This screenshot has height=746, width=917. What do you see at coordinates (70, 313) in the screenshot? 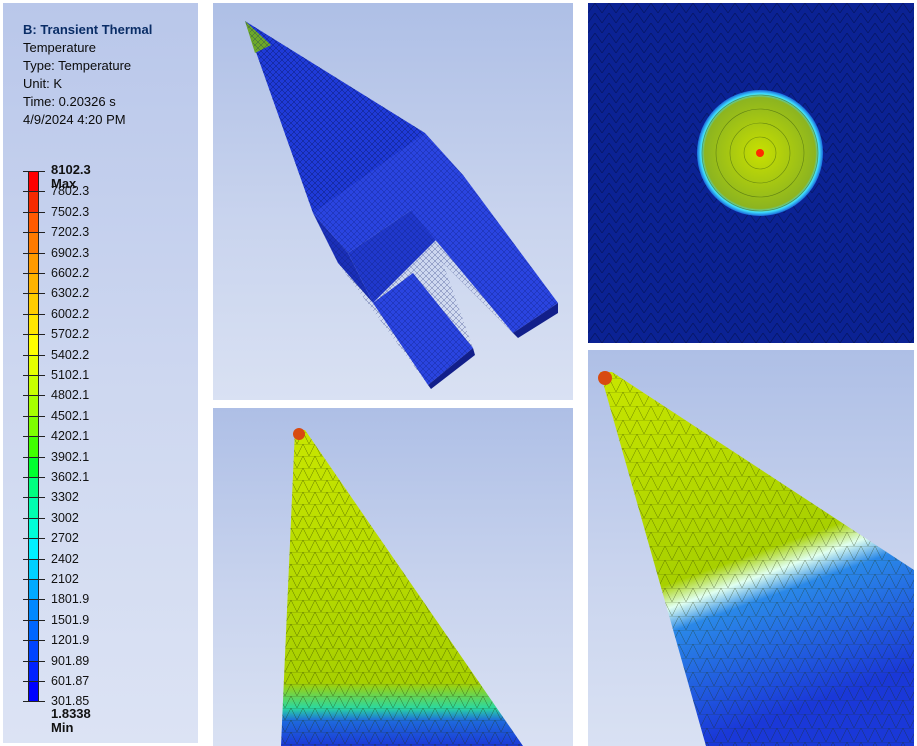
I see `scale-value: 6002.2` at bounding box center [70, 313].